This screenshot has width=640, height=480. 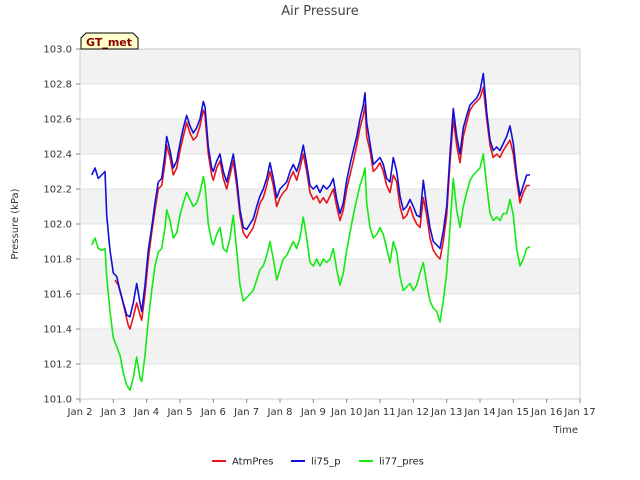 I want to click on site-label-text: GT_met, so click(x=109, y=42).